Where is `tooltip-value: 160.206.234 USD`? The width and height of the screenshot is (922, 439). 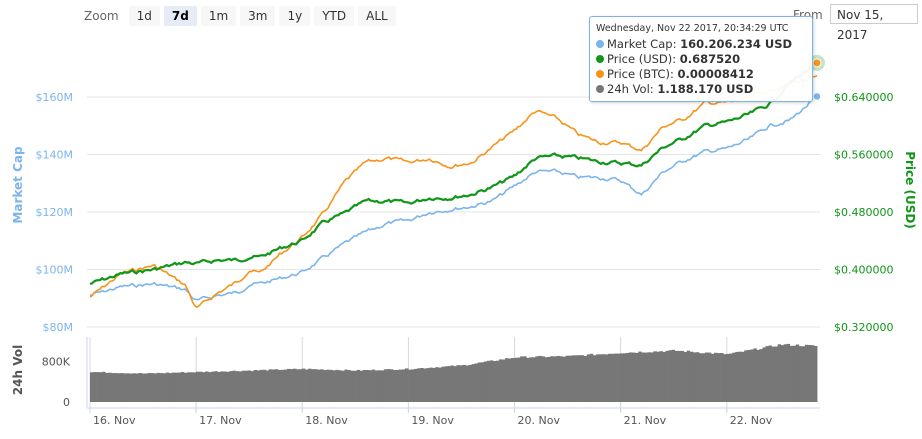 tooltip-value: 160.206.234 USD is located at coordinates (736, 44).